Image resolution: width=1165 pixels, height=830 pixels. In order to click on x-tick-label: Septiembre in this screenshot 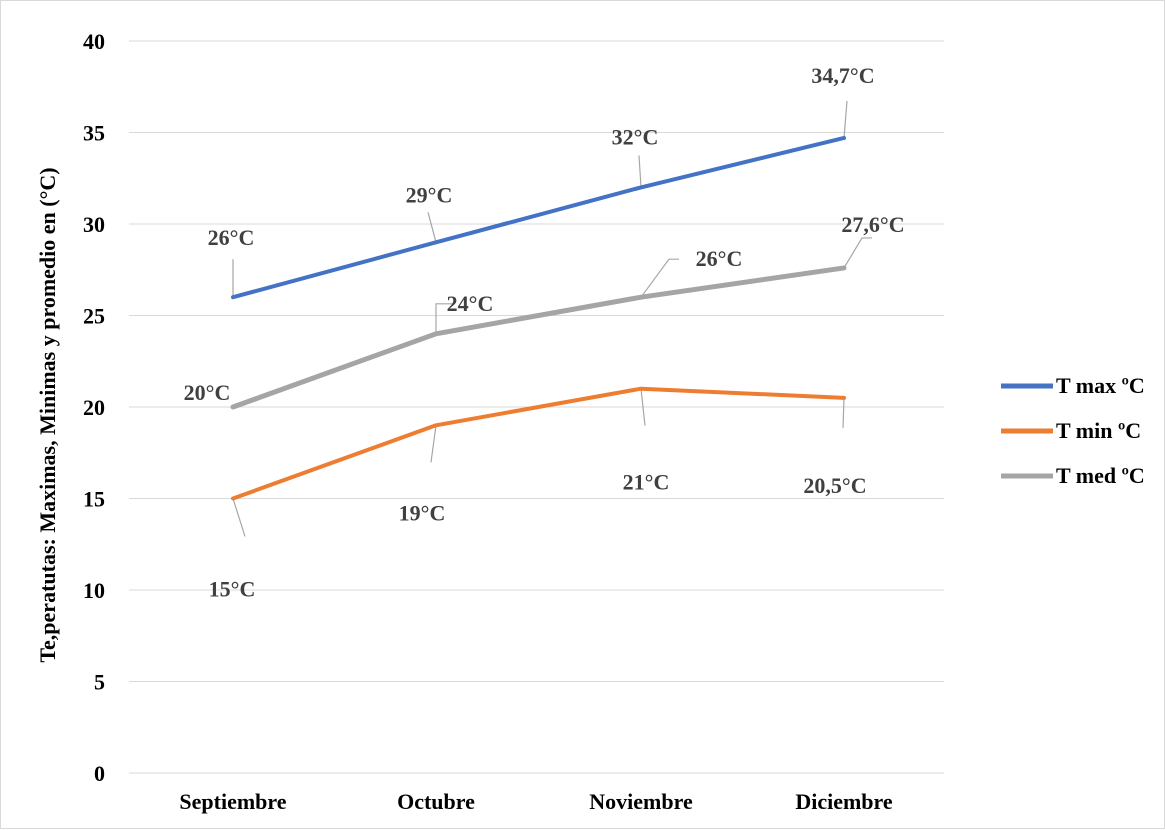, I will do `click(232, 801)`.